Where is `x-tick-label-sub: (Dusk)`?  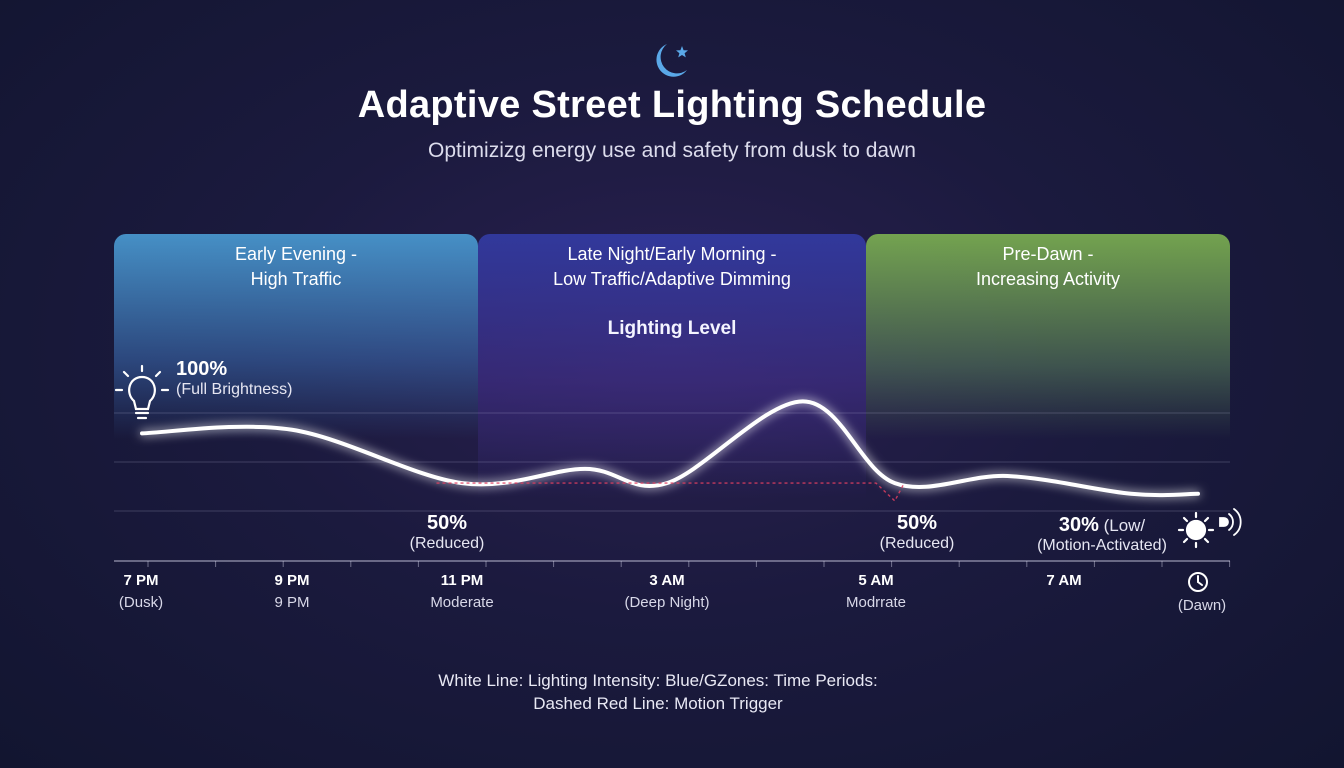 x-tick-label-sub: (Dusk) is located at coordinates (141, 602).